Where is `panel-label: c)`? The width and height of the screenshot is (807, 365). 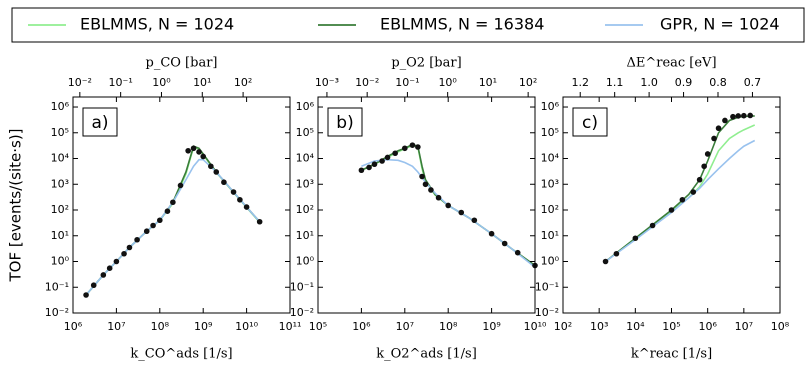 panel-label: c) is located at coordinates (590, 123).